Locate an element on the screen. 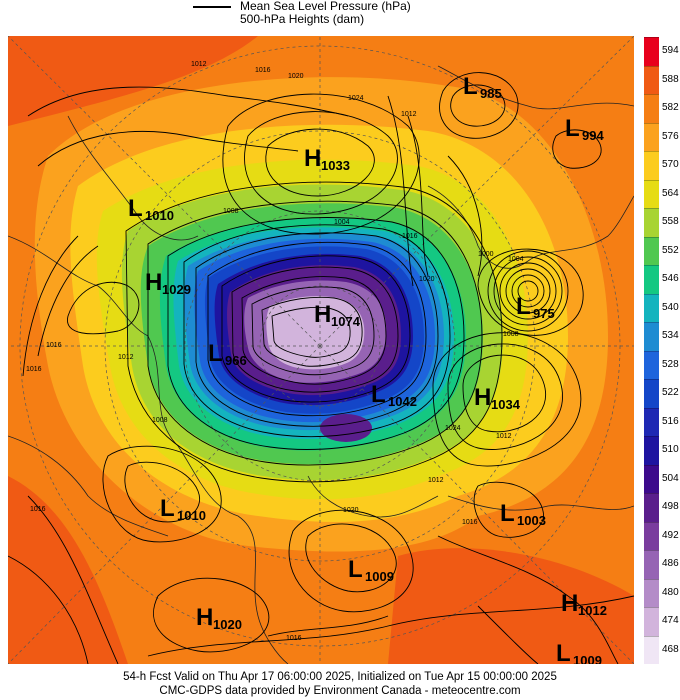  colorbar-tick-label: 564 is located at coordinates (670, 193).